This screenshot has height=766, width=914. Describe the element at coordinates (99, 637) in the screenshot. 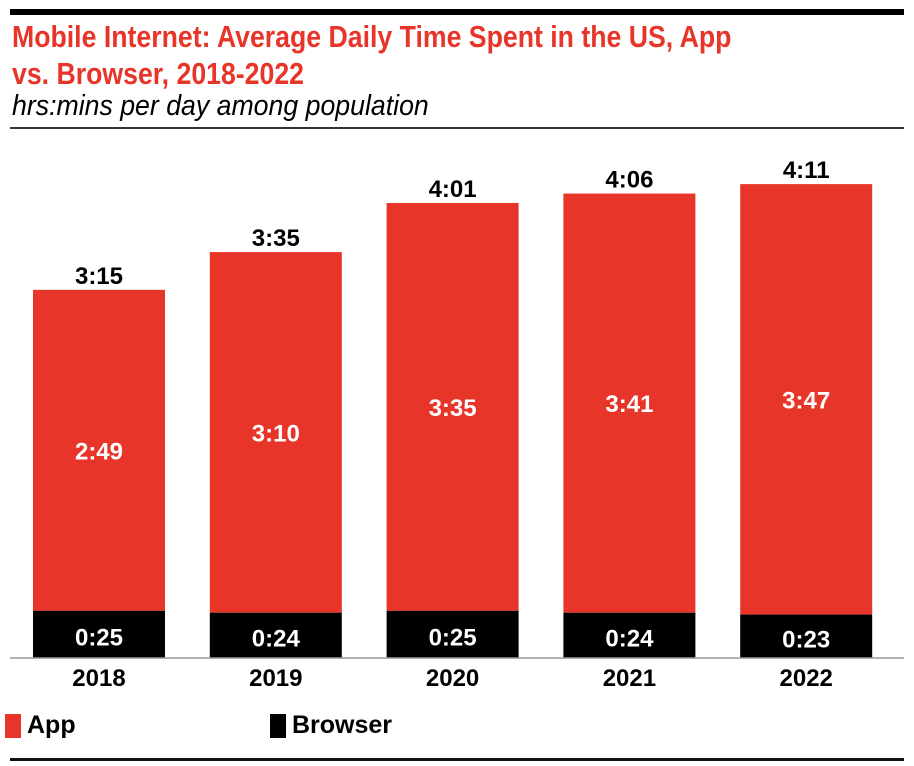

I see `label-browser-2018: 0:25` at that location.